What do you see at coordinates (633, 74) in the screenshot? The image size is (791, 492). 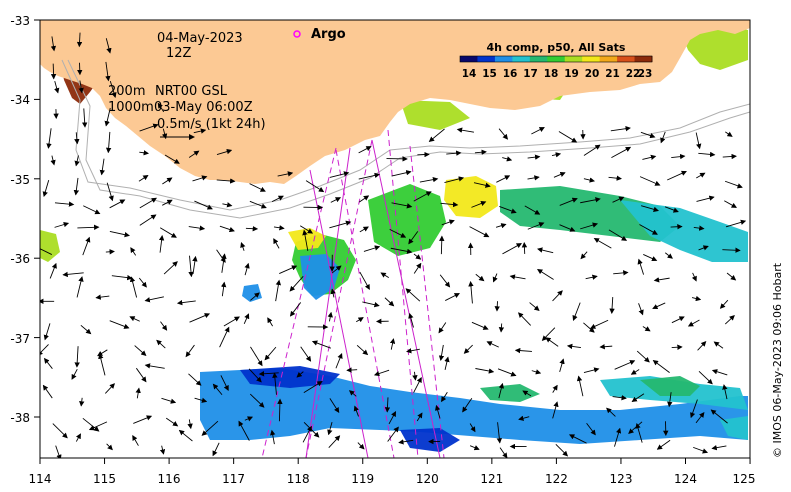 I see `colorbar-label: 22` at bounding box center [633, 74].